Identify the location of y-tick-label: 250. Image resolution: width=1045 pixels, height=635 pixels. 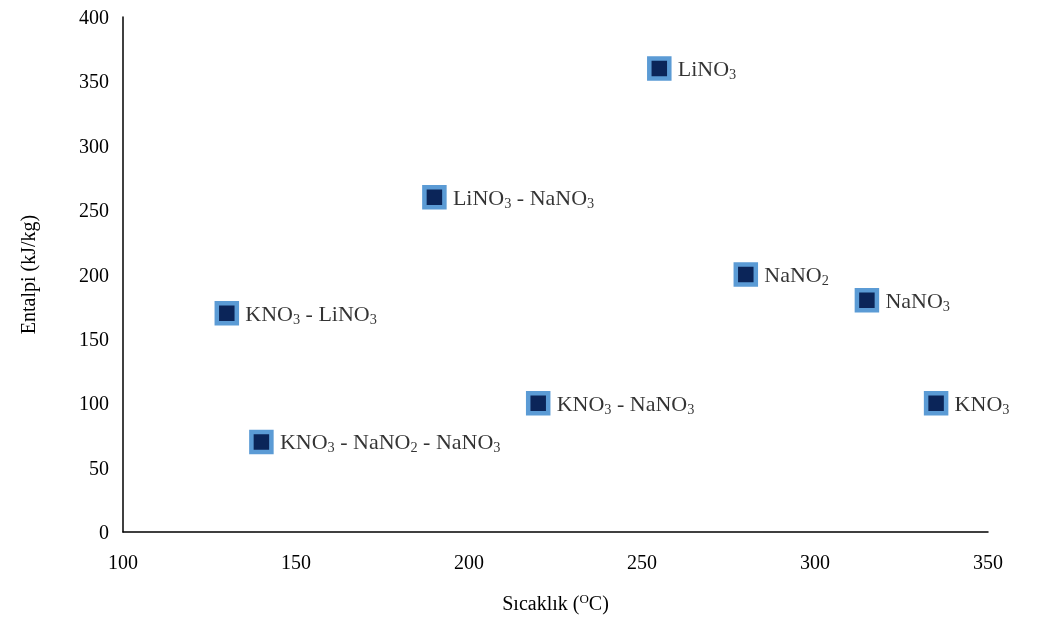
(94, 210).